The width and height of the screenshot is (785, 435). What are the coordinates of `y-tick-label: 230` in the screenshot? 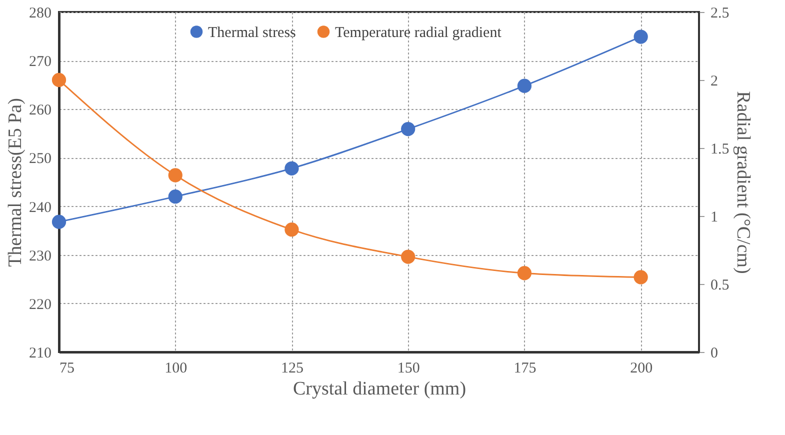 It's located at (40, 256).